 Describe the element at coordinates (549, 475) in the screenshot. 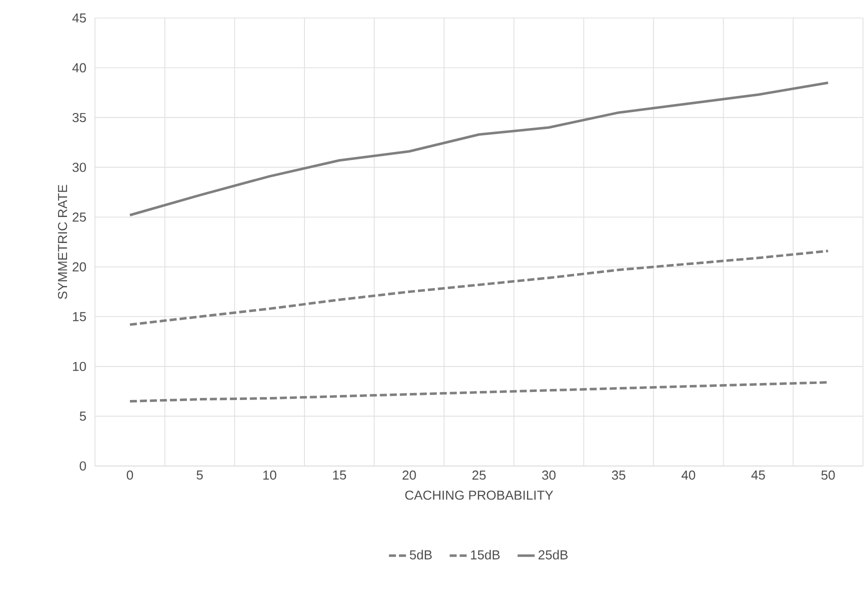

I see `x-tick-label: 30` at that location.